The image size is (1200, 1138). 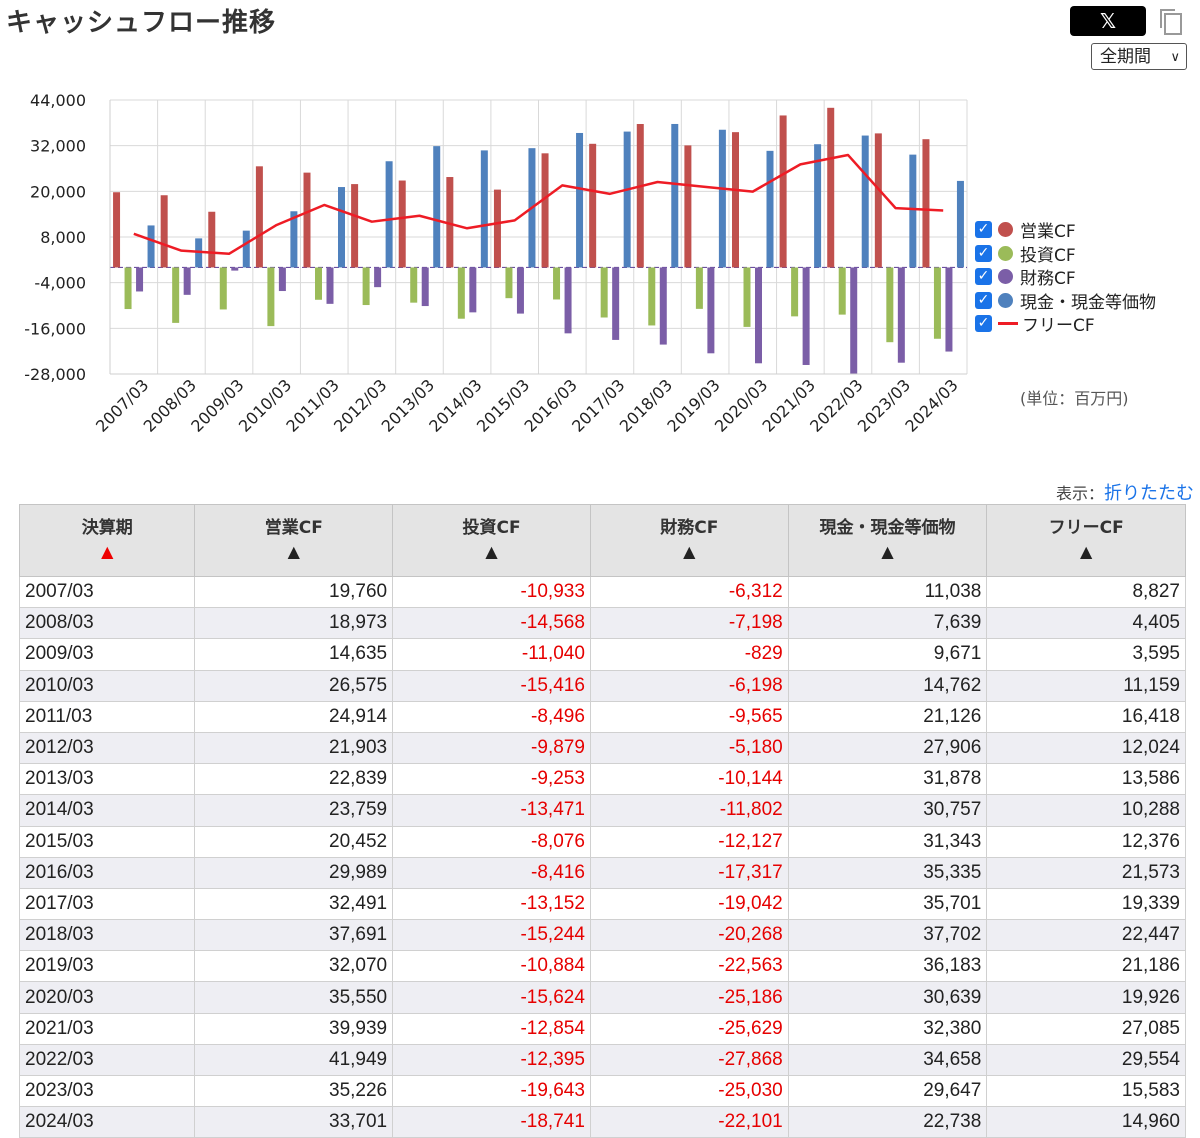 What do you see at coordinates (689, 685) in the screenshot?
I see `table-cell: -6,198` at bounding box center [689, 685].